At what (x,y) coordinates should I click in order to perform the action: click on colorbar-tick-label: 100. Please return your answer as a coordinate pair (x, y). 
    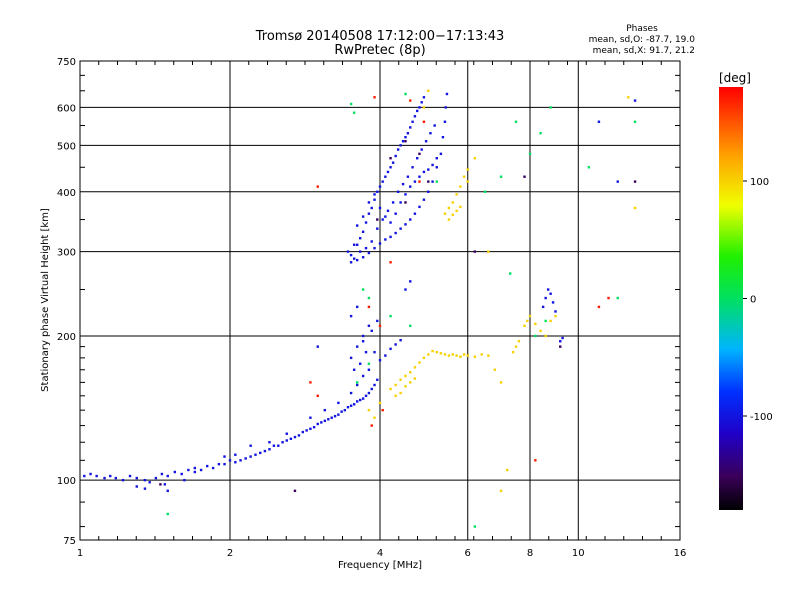
    Looking at the image, I should click on (759, 182).